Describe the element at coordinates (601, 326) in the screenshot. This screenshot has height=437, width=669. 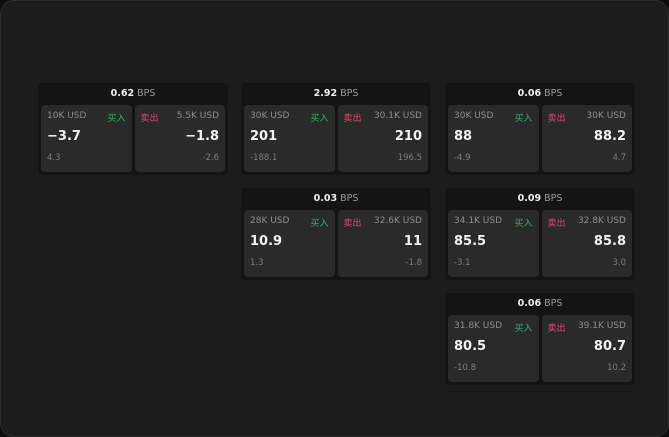
I see `ask-size: 39.1K USD` at that location.